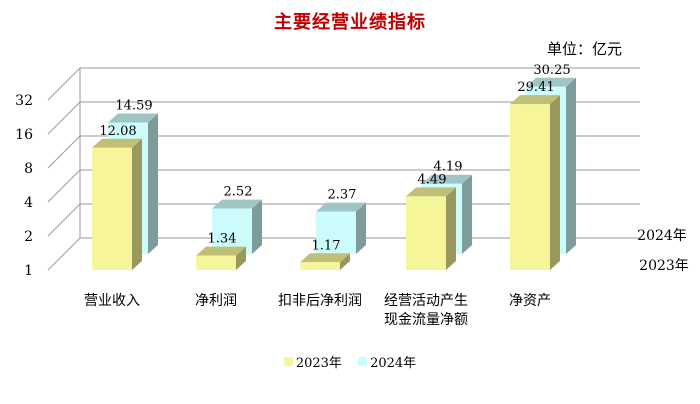 This screenshot has height=404, width=700. What do you see at coordinates (551, 70) in the screenshot?
I see `data-label: 30.25` at bounding box center [551, 70].